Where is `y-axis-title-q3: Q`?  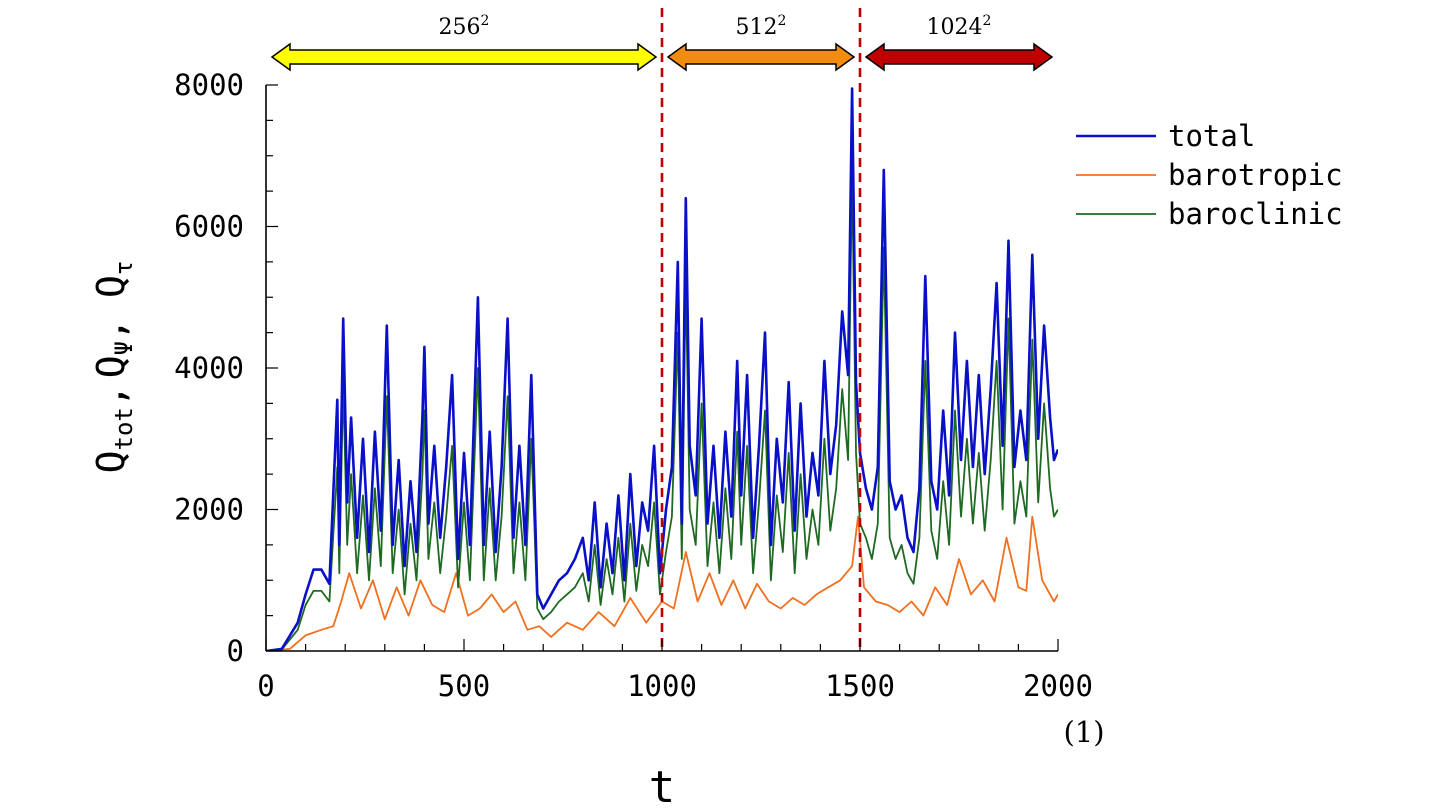 y-axis-title-q3: Q is located at coordinates (111, 286).